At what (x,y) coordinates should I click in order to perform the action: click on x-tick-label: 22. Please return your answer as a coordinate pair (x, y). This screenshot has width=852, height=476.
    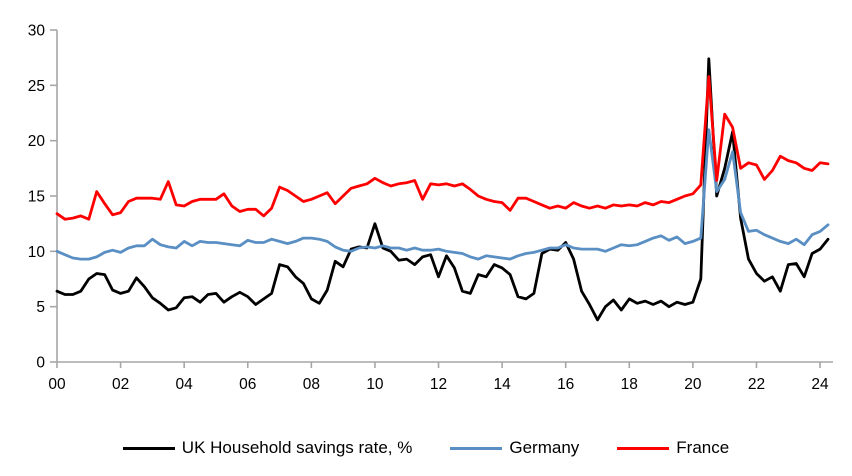
    Looking at the image, I should click on (756, 384).